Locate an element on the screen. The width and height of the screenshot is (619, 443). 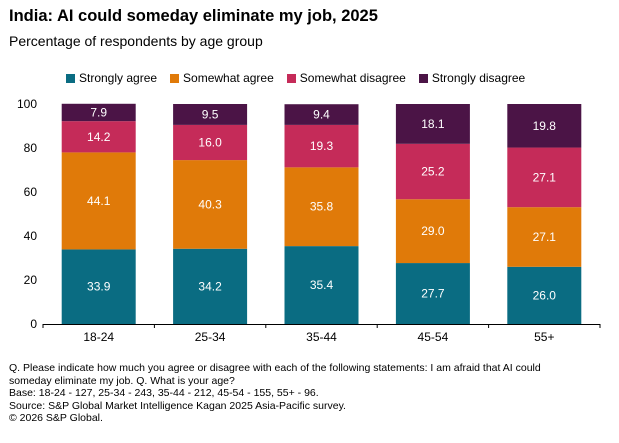
data-label: 29.0 is located at coordinates (433, 231).